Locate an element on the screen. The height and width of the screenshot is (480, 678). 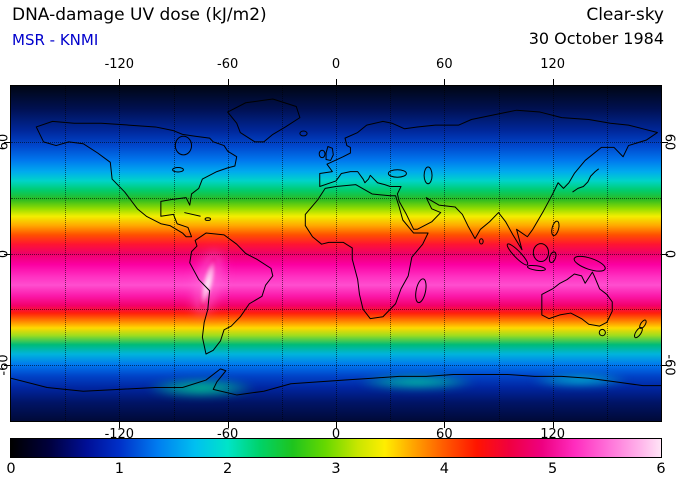
colorbar-tick-label: 0 is located at coordinates (11, 469).